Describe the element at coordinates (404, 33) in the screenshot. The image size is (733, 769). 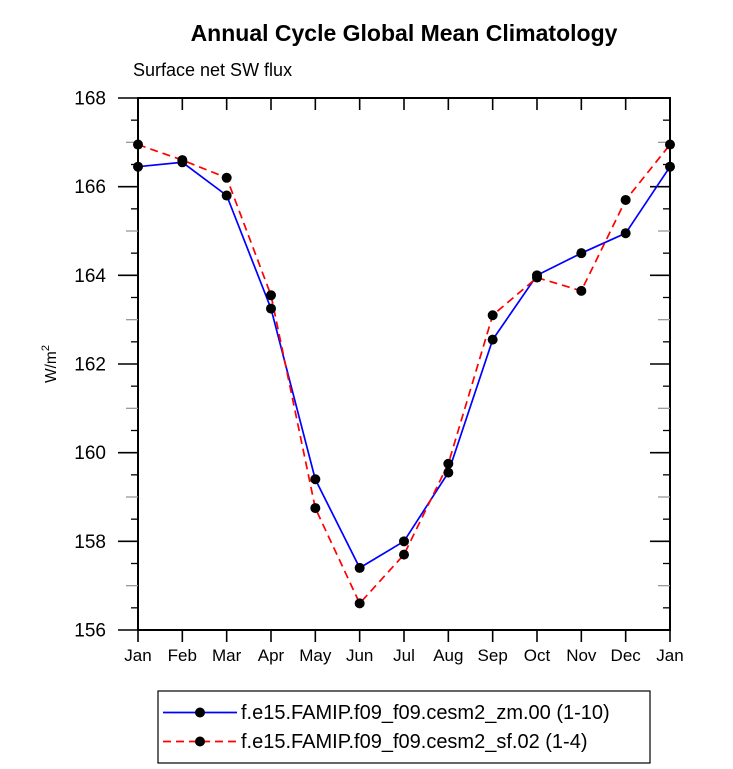
I see `chart-title: Annual Cycle Global Mean Climatology` at that location.